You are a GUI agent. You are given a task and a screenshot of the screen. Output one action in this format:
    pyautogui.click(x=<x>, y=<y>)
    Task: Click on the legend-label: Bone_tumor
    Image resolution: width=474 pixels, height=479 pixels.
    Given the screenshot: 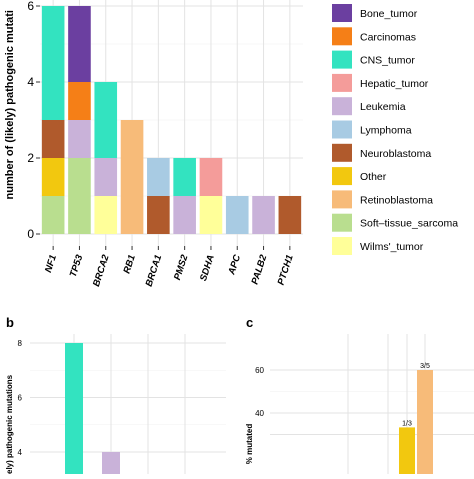 What is the action you would take?
    pyautogui.click(x=389, y=14)
    